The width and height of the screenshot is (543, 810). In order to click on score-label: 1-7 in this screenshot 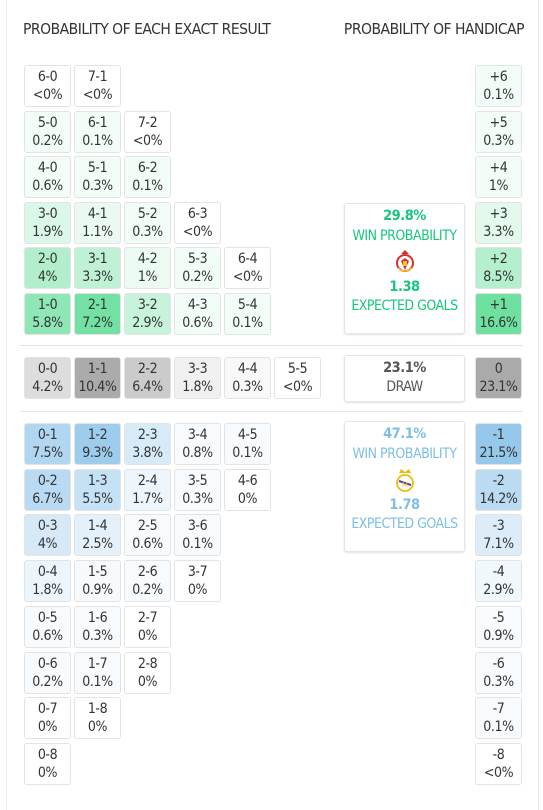, I will do `click(97, 664)`.